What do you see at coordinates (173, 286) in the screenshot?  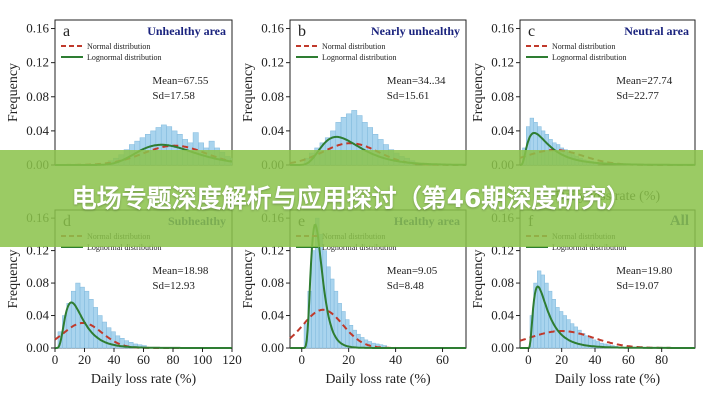 I see `stats-sd: Sd=12.93` at bounding box center [173, 286].